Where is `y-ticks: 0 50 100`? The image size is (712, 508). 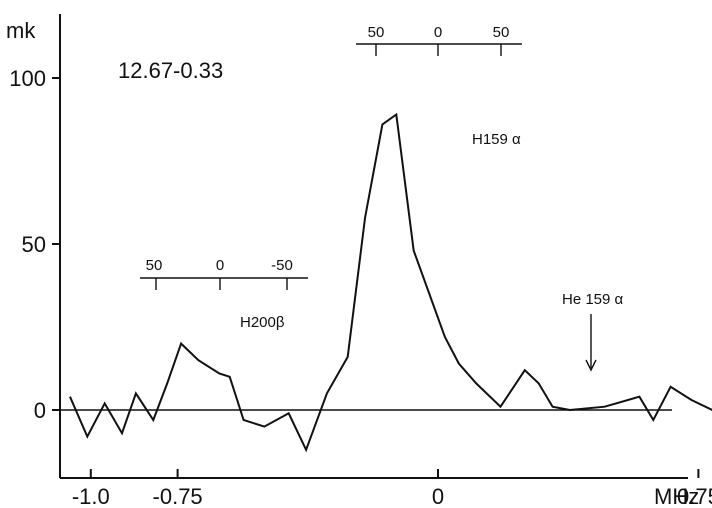 y-ticks: 0 50 100 is located at coordinates (34, 244).